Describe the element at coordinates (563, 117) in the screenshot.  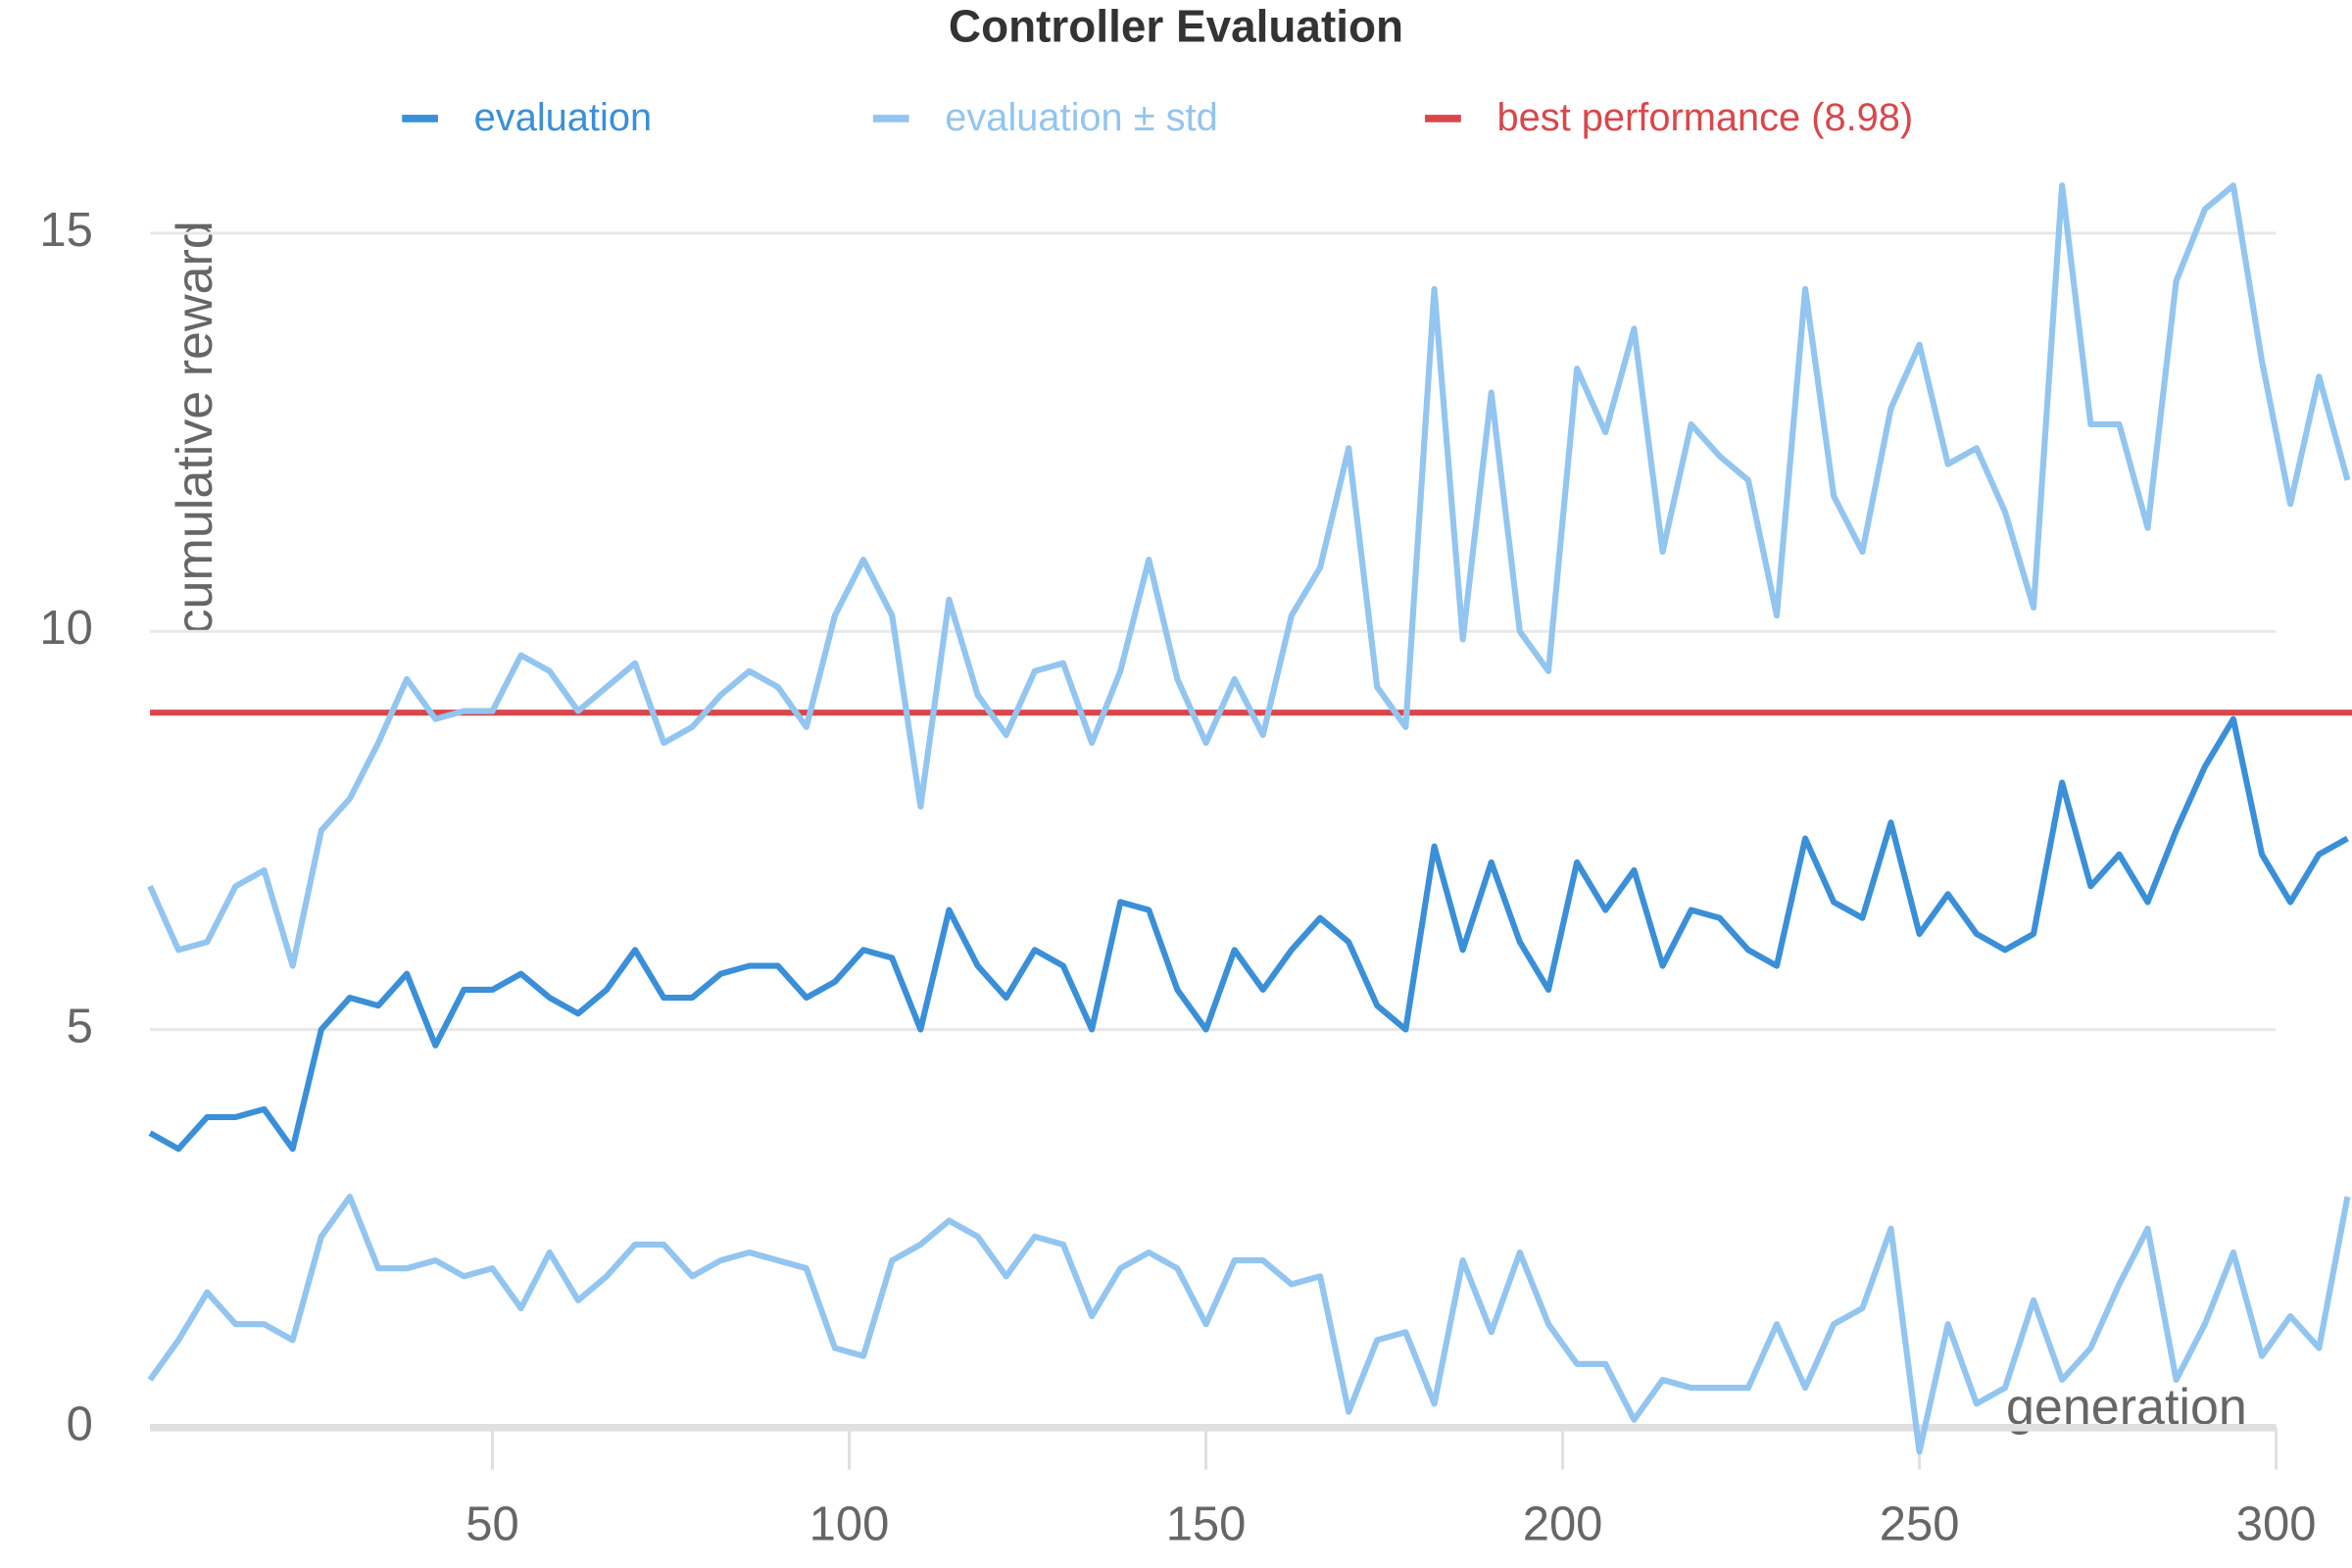
I see `legend-label: evaluation` at that location.